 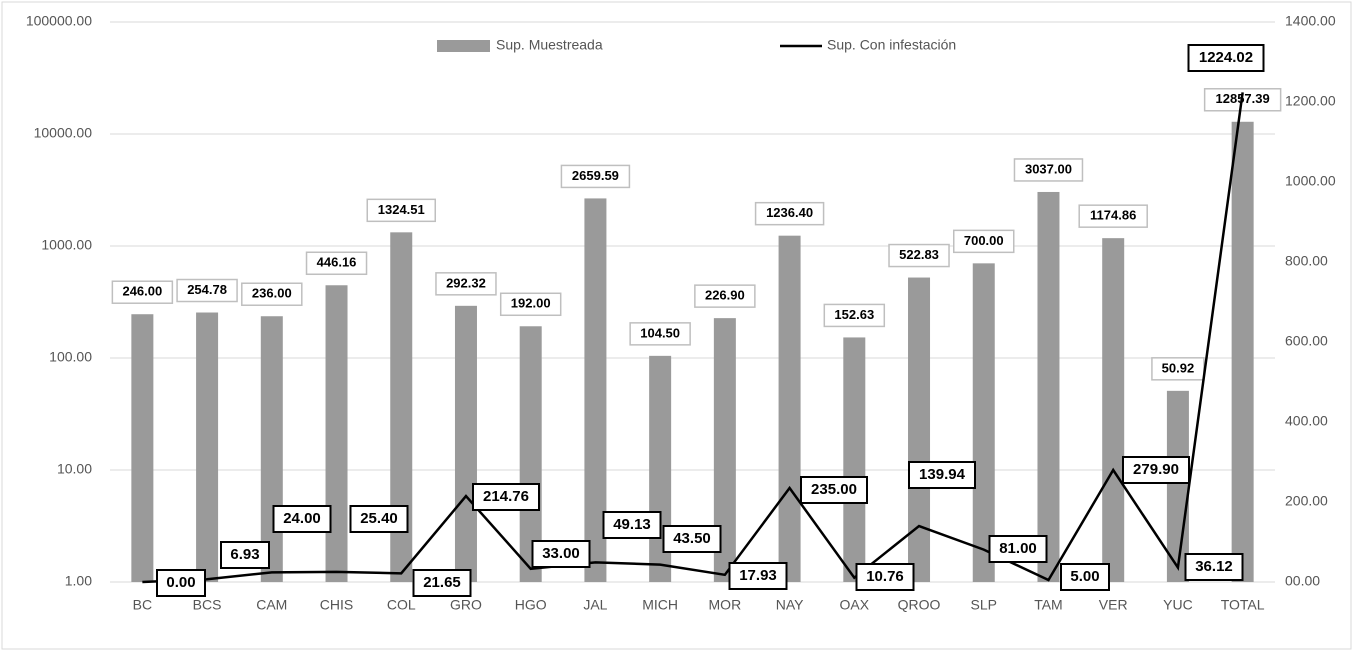 What do you see at coordinates (74, 469) in the screenshot?
I see `y-tick-label: 10.00` at bounding box center [74, 469].